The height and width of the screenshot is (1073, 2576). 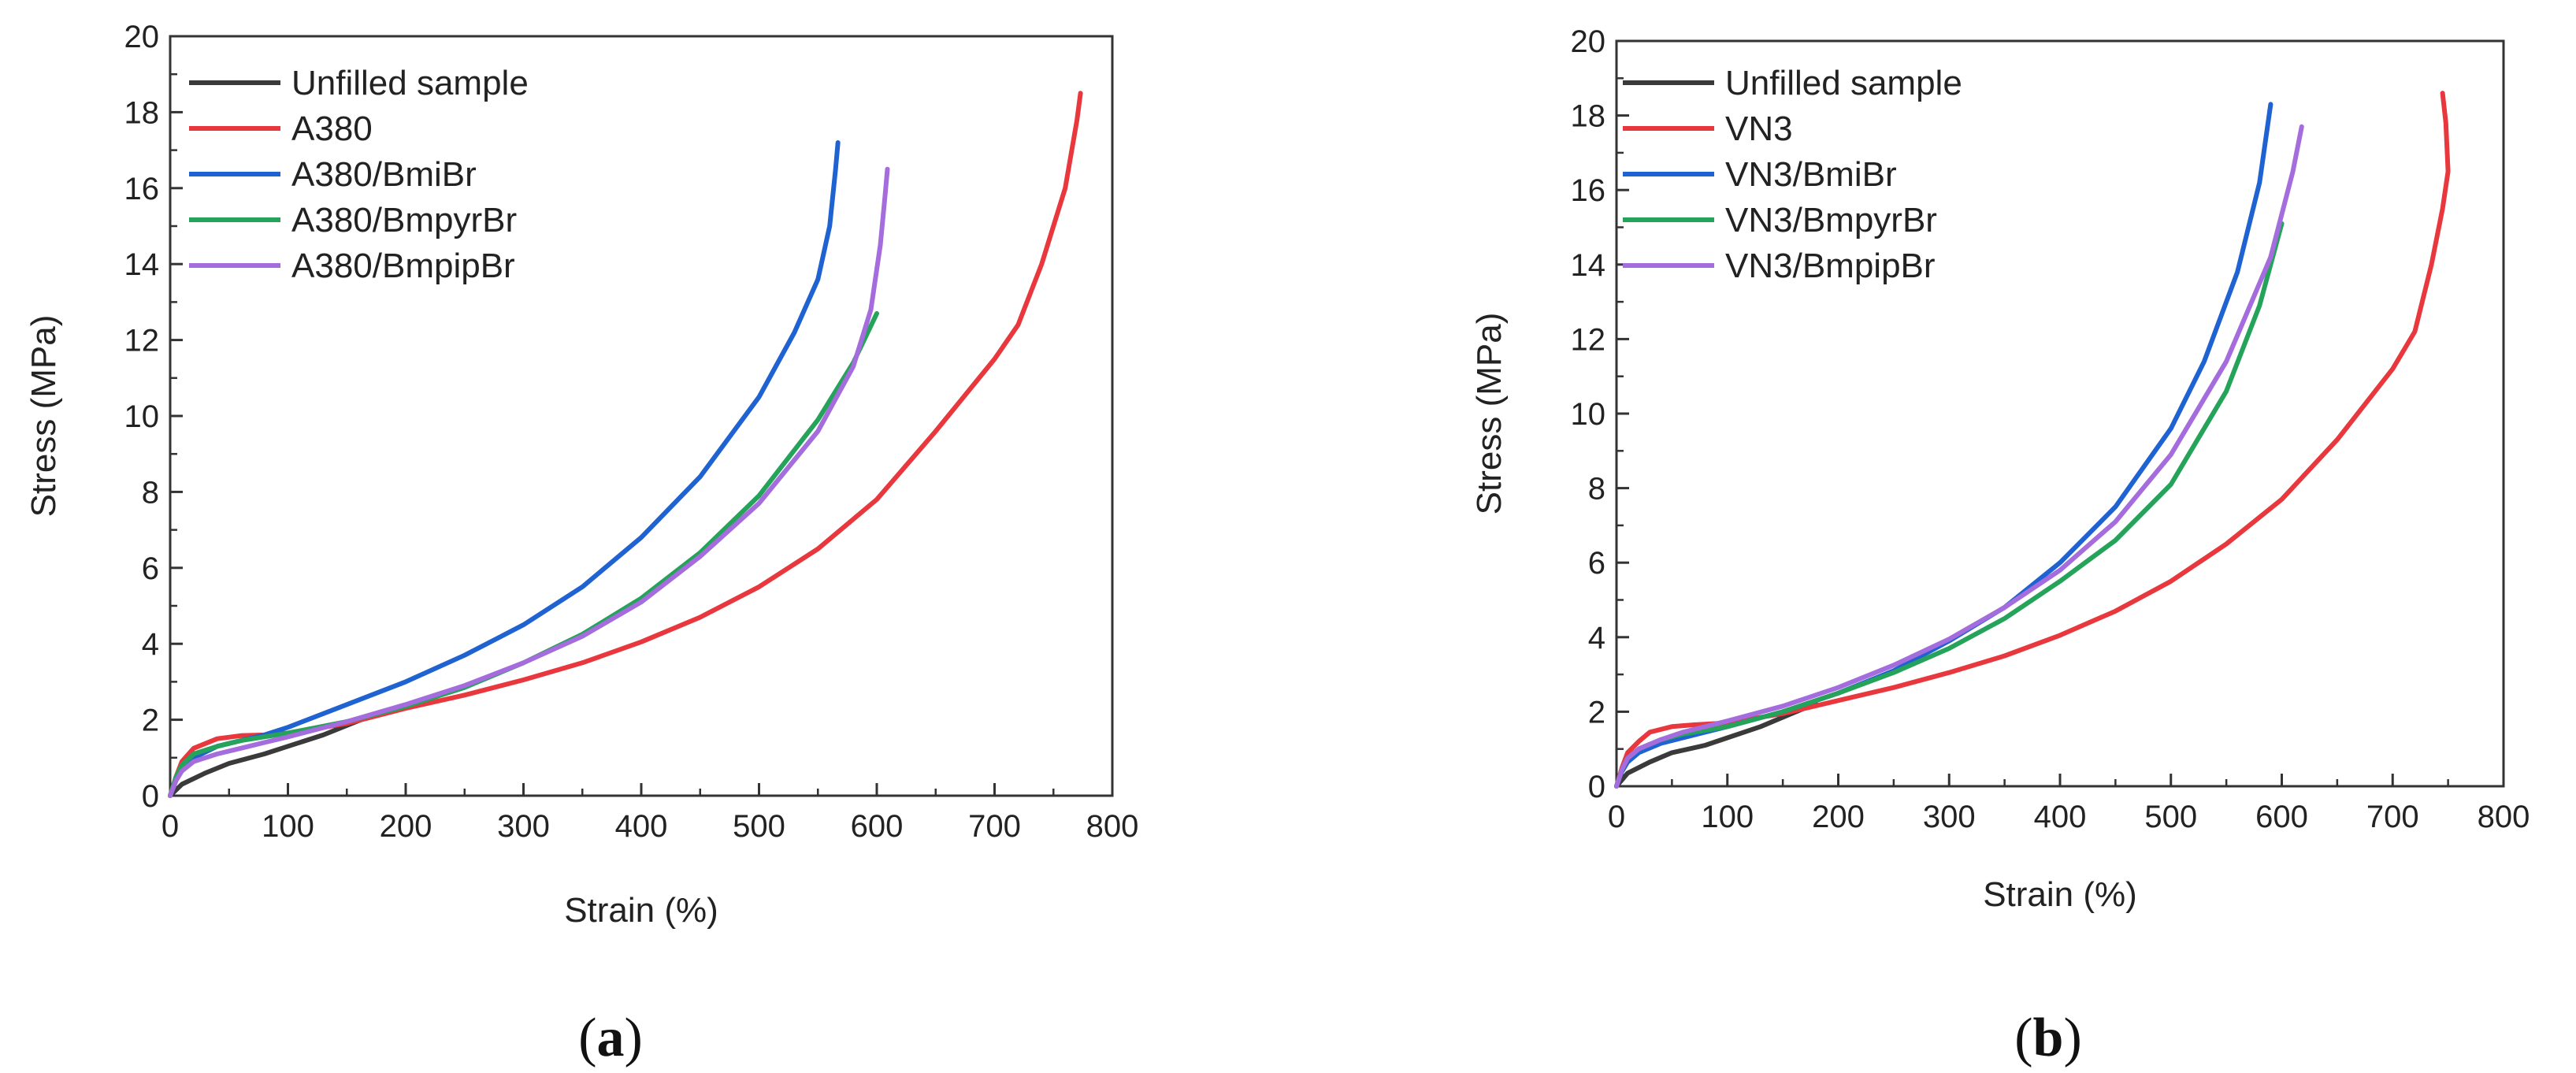 What do you see at coordinates (43, 417) in the screenshot?
I see `y-axis-title-a: Stress (MPa)` at bounding box center [43, 417].